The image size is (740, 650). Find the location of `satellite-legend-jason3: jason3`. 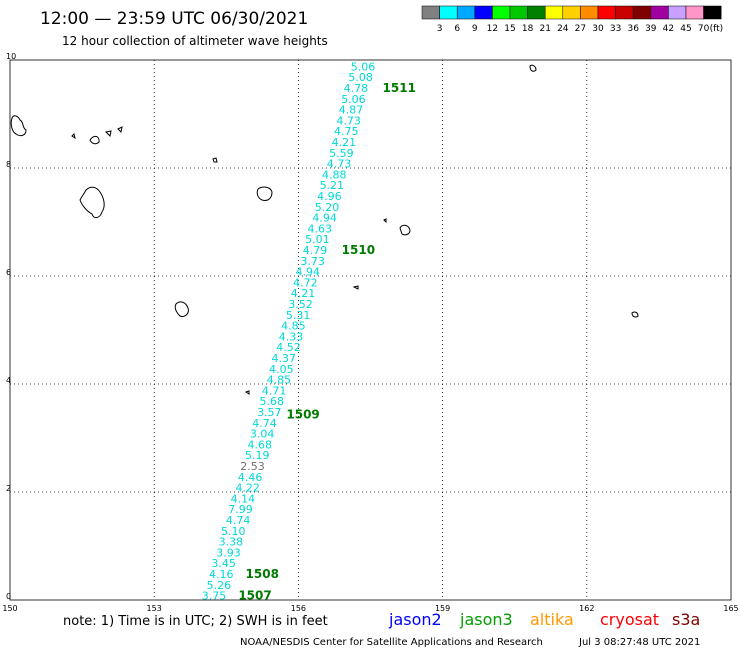

satellite-legend-jason3: jason3 is located at coordinates (486, 619).